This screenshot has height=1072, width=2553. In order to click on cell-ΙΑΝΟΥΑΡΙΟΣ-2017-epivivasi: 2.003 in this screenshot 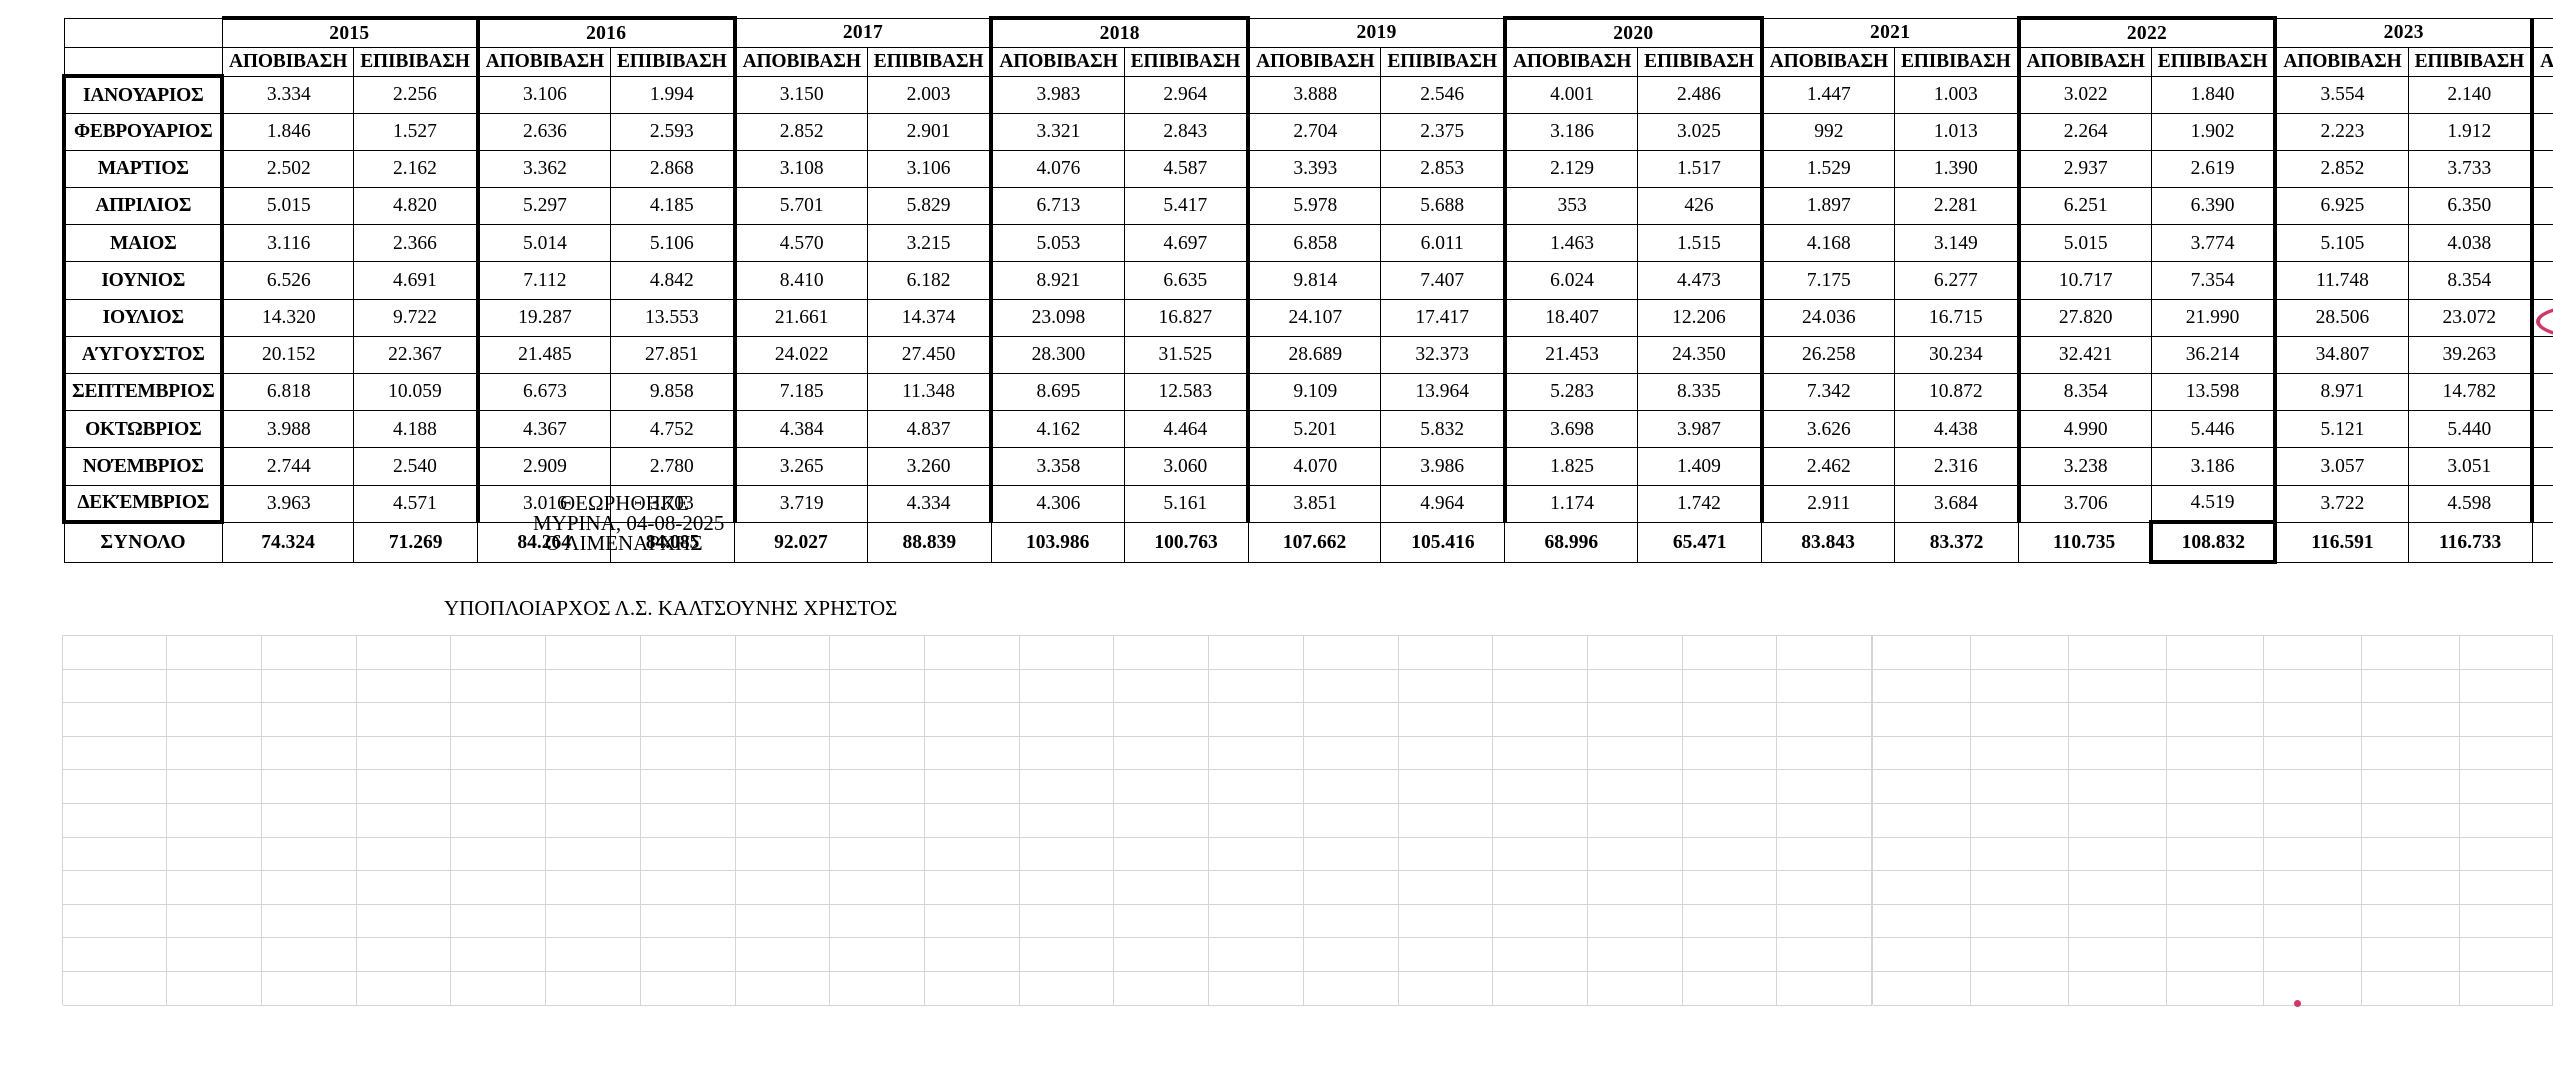, I will do `click(929, 94)`.